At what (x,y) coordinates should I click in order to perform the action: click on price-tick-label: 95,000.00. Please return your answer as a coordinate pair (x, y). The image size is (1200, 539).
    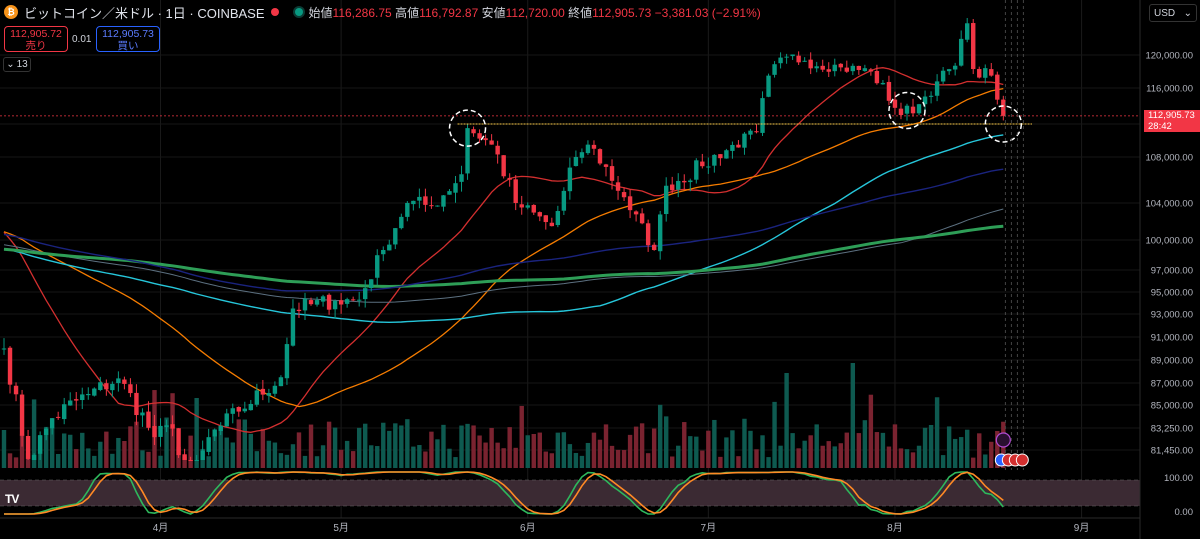
    Looking at the image, I should click on (1172, 293).